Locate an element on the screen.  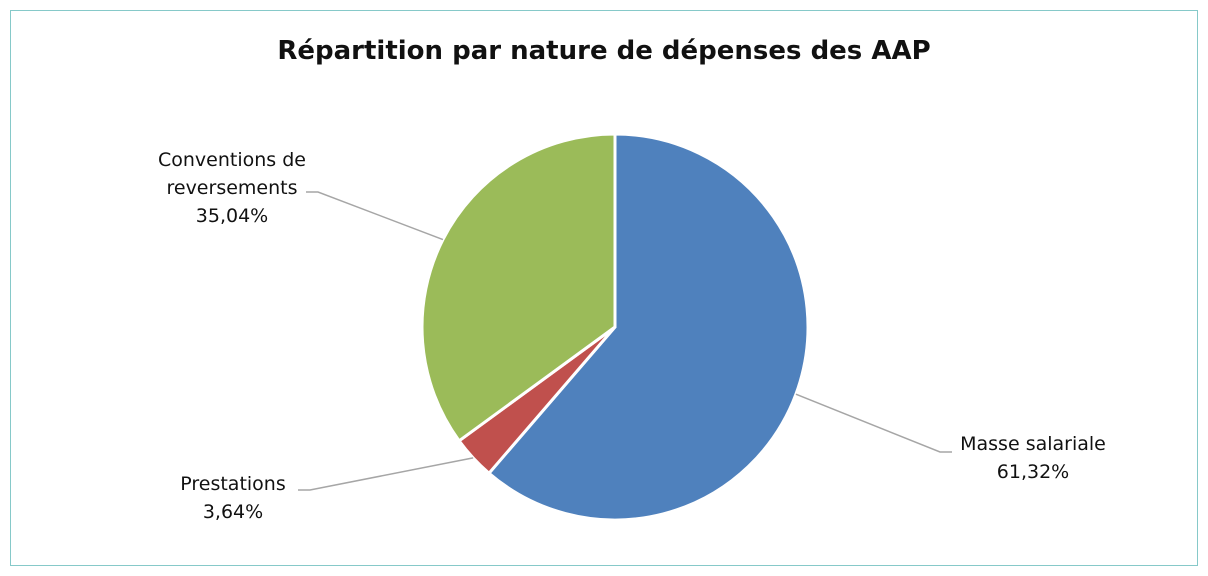
value-label: 61,32% is located at coordinates (1033, 472).